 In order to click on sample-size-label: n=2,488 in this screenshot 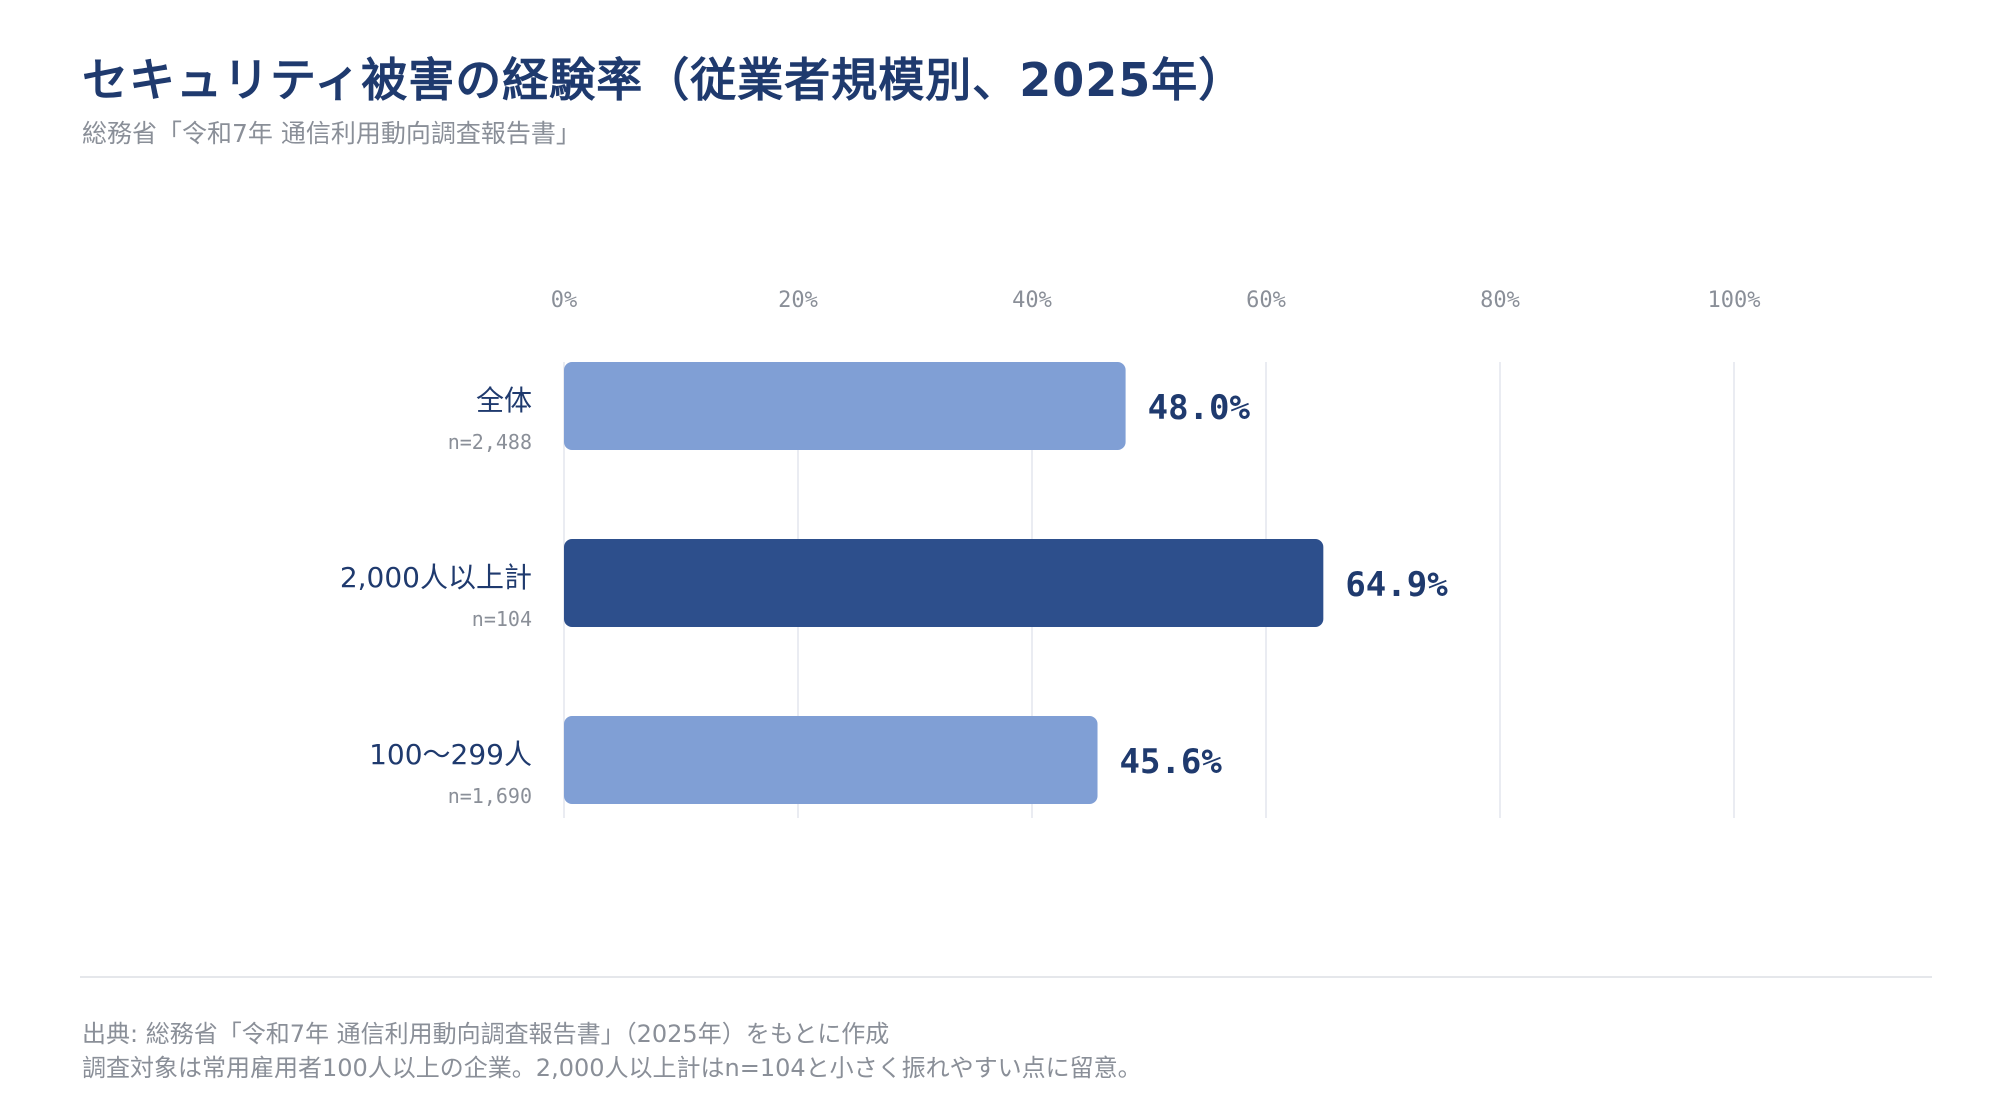, I will do `click(490, 442)`.